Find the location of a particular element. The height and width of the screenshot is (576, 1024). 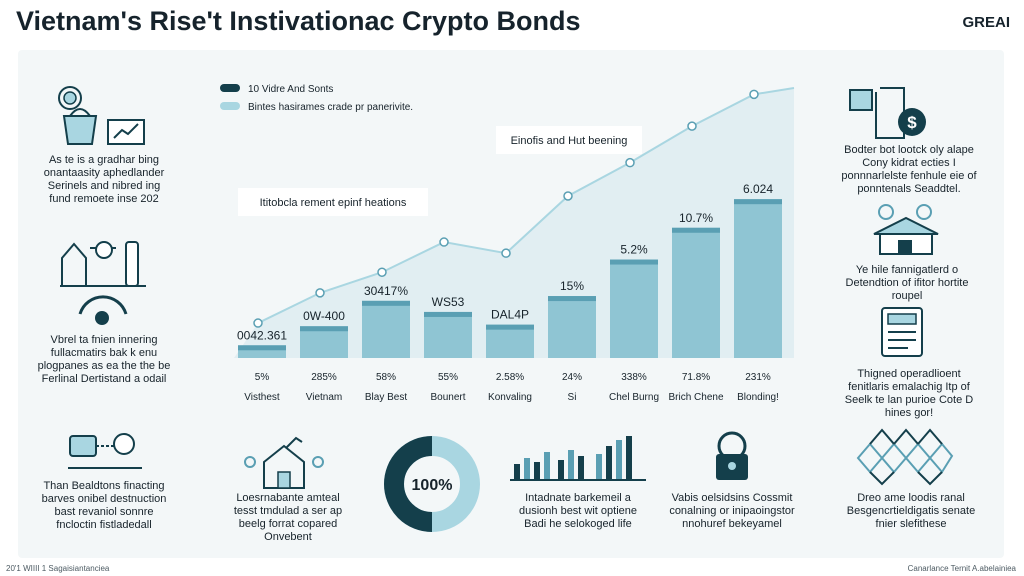

bar-label-7: 10.7% is located at coordinates (696, 218).